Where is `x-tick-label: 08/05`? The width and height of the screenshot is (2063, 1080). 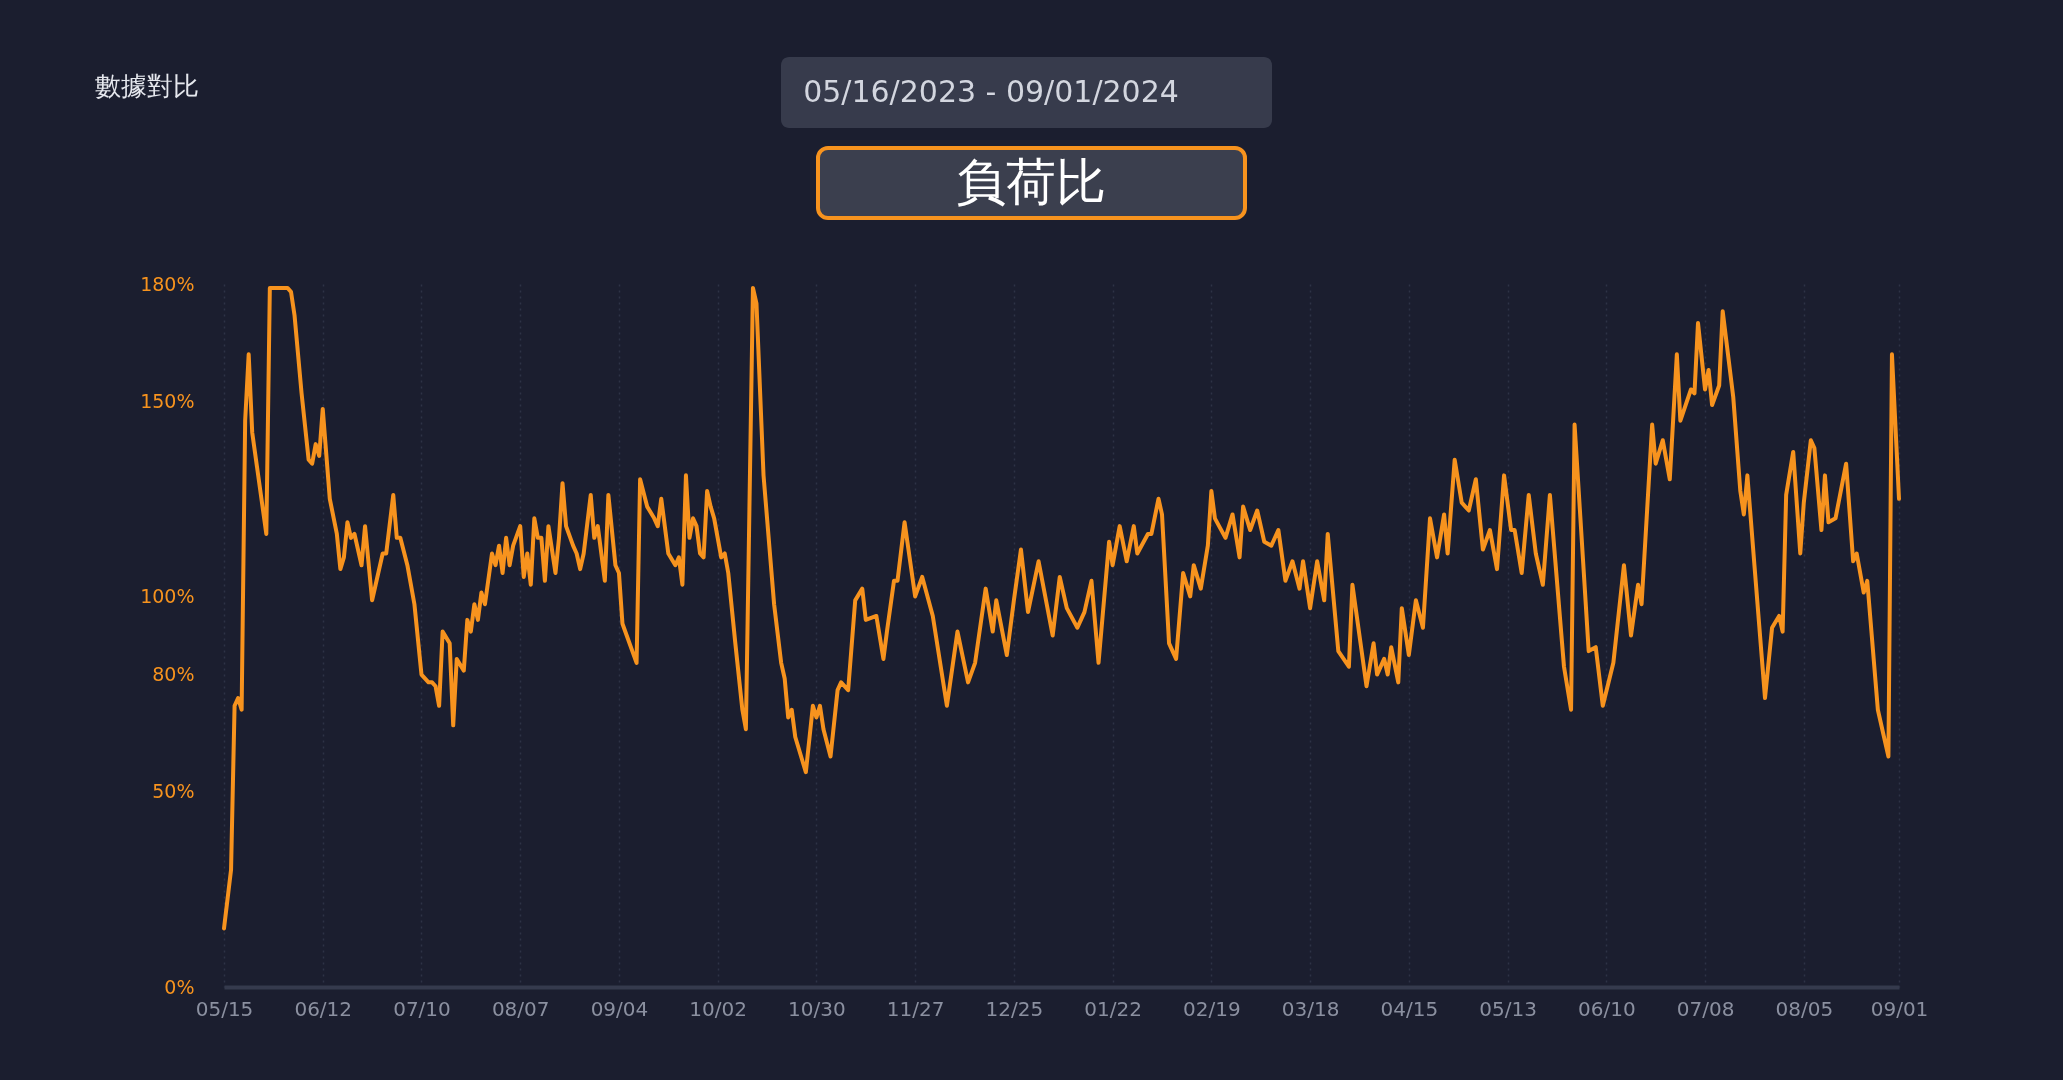
x-tick-label: 08/05 is located at coordinates (1804, 1008).